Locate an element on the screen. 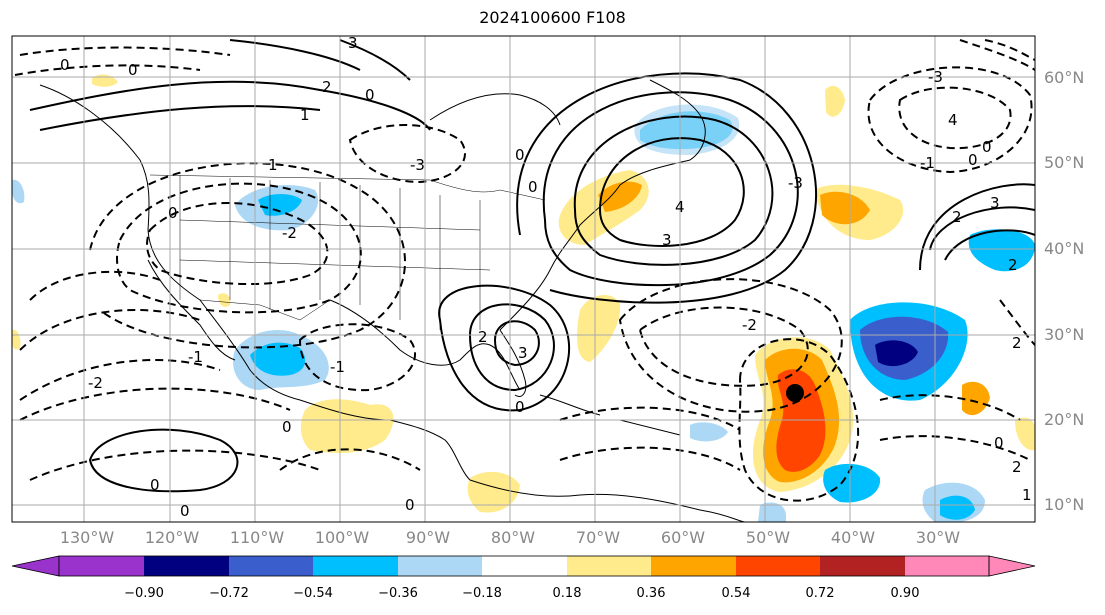  dashed-alaska is located at coordinates (122, 61).